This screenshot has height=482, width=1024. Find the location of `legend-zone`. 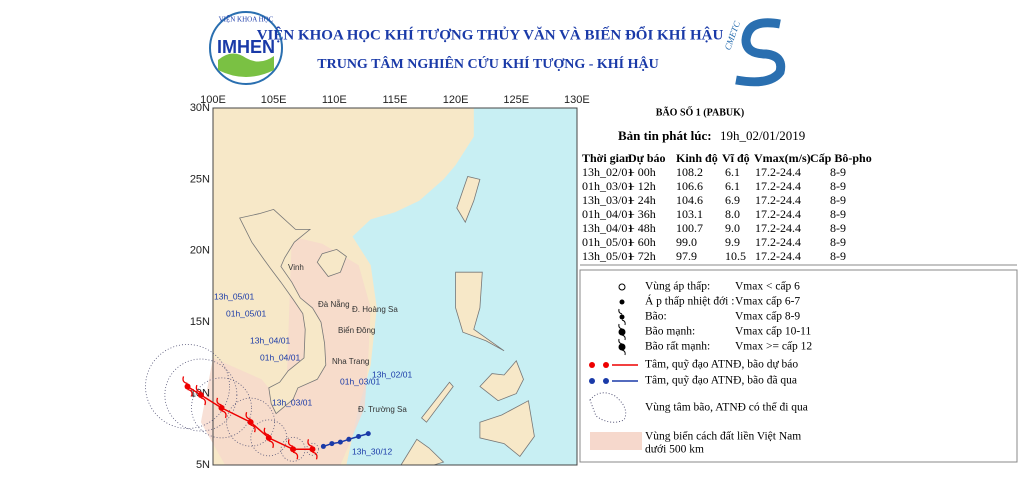

legend-zone is located at coordinates (616, 441).